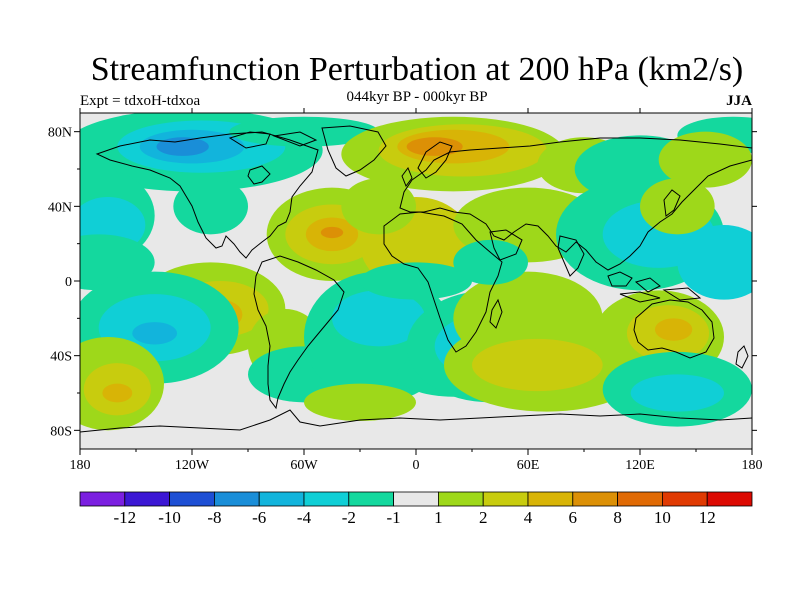 This screenshot has width=800, height=600. Describe the element at coordinates (68, 282) in the screenshot. I see `y-tick-label: 0` at that location.